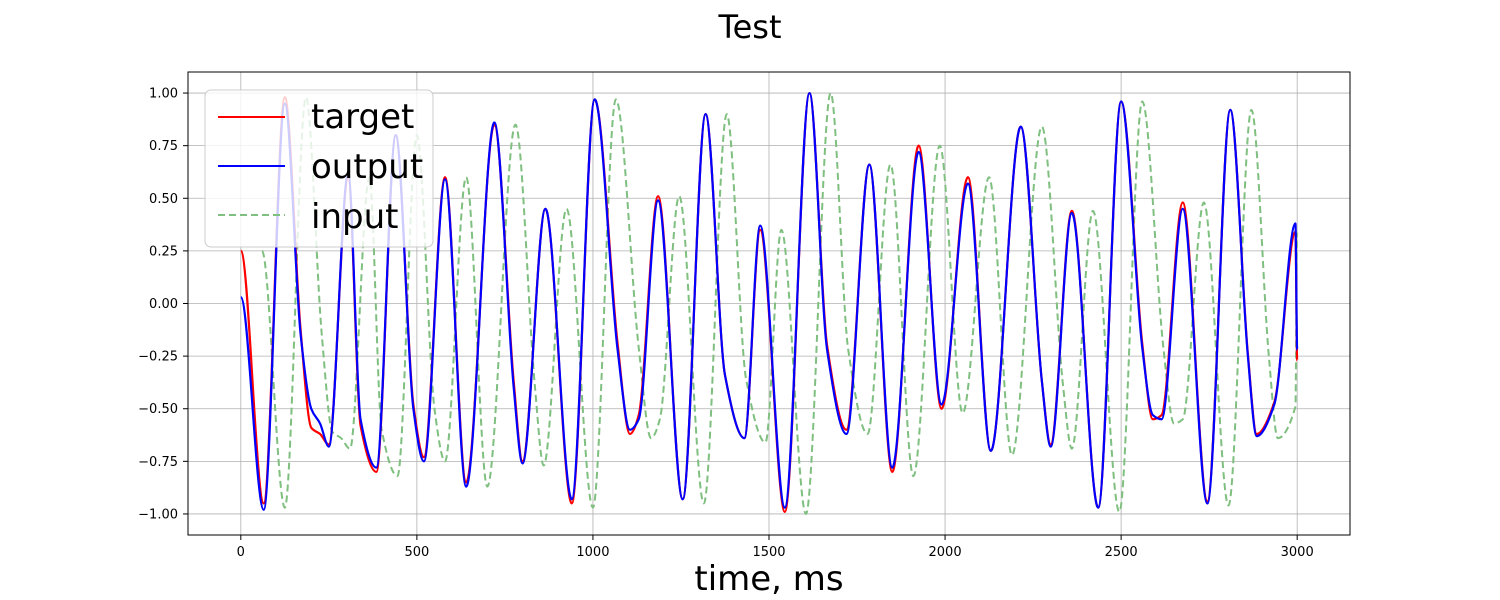 This screenshot has width=1500, height=600. Describe the element at coordinates (416, 552) in the screenshot. I see `x-tick-label: 500` at that location.